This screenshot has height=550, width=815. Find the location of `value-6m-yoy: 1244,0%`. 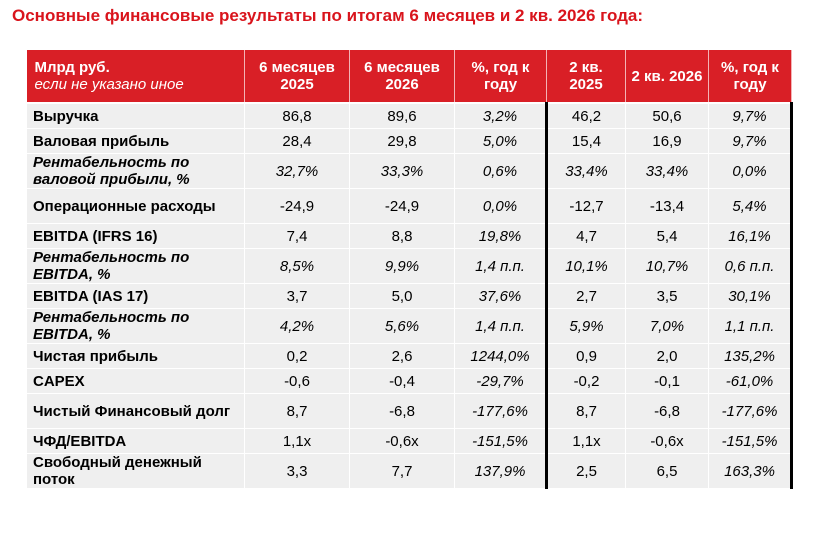

value-6m-yoy: 1244,0% is located at coordinates (500, 356).